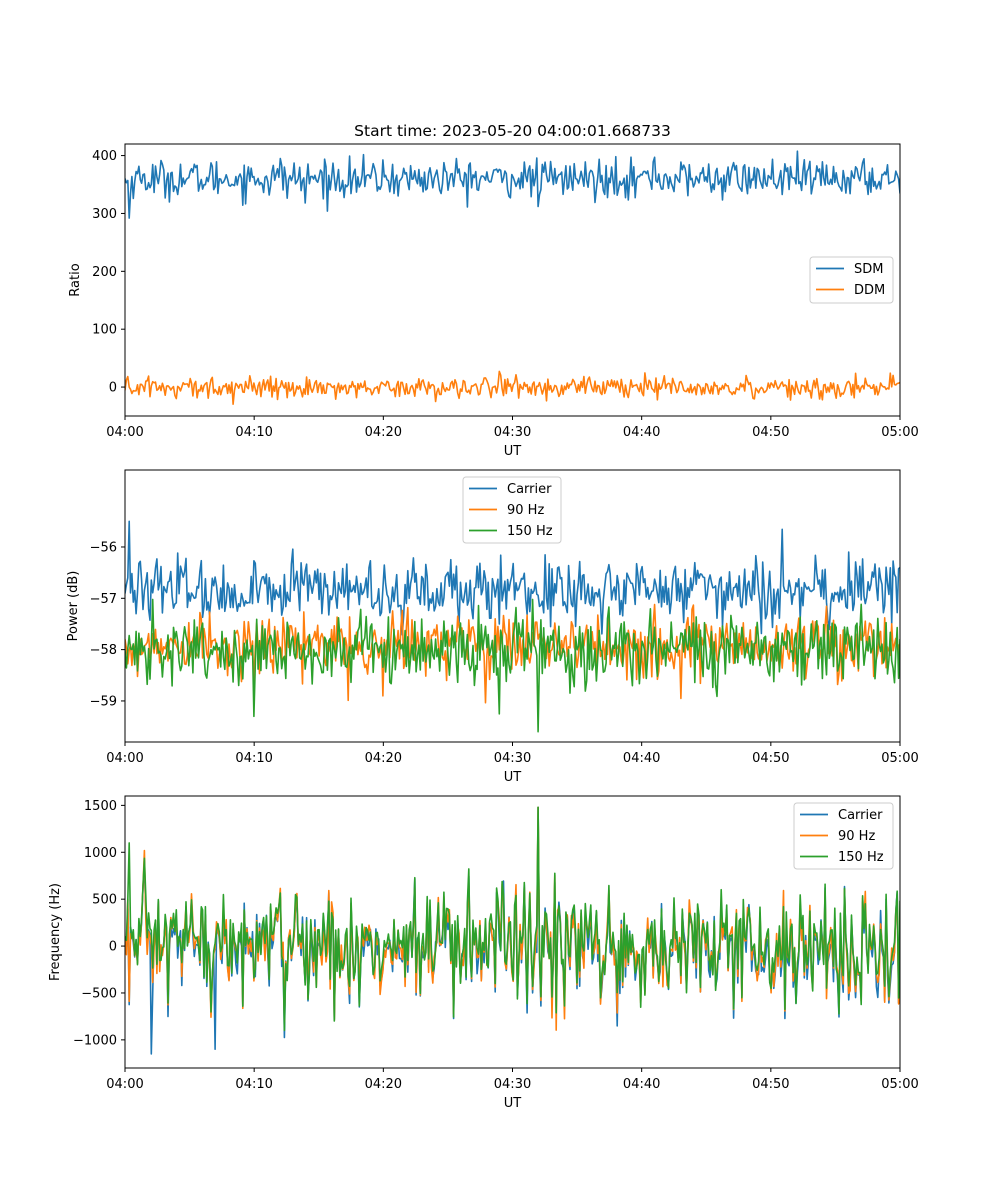 This screenshot has height=1200, width=1000. Describe the element at coordinates (104, 900) in the screenshot. I see `y-tick-label: 500` at that location.